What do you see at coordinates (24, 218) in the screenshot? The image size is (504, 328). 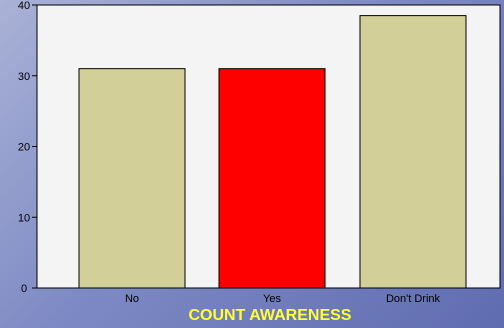 I see `y-tick-label: 10` at bounding box center [24, 218].